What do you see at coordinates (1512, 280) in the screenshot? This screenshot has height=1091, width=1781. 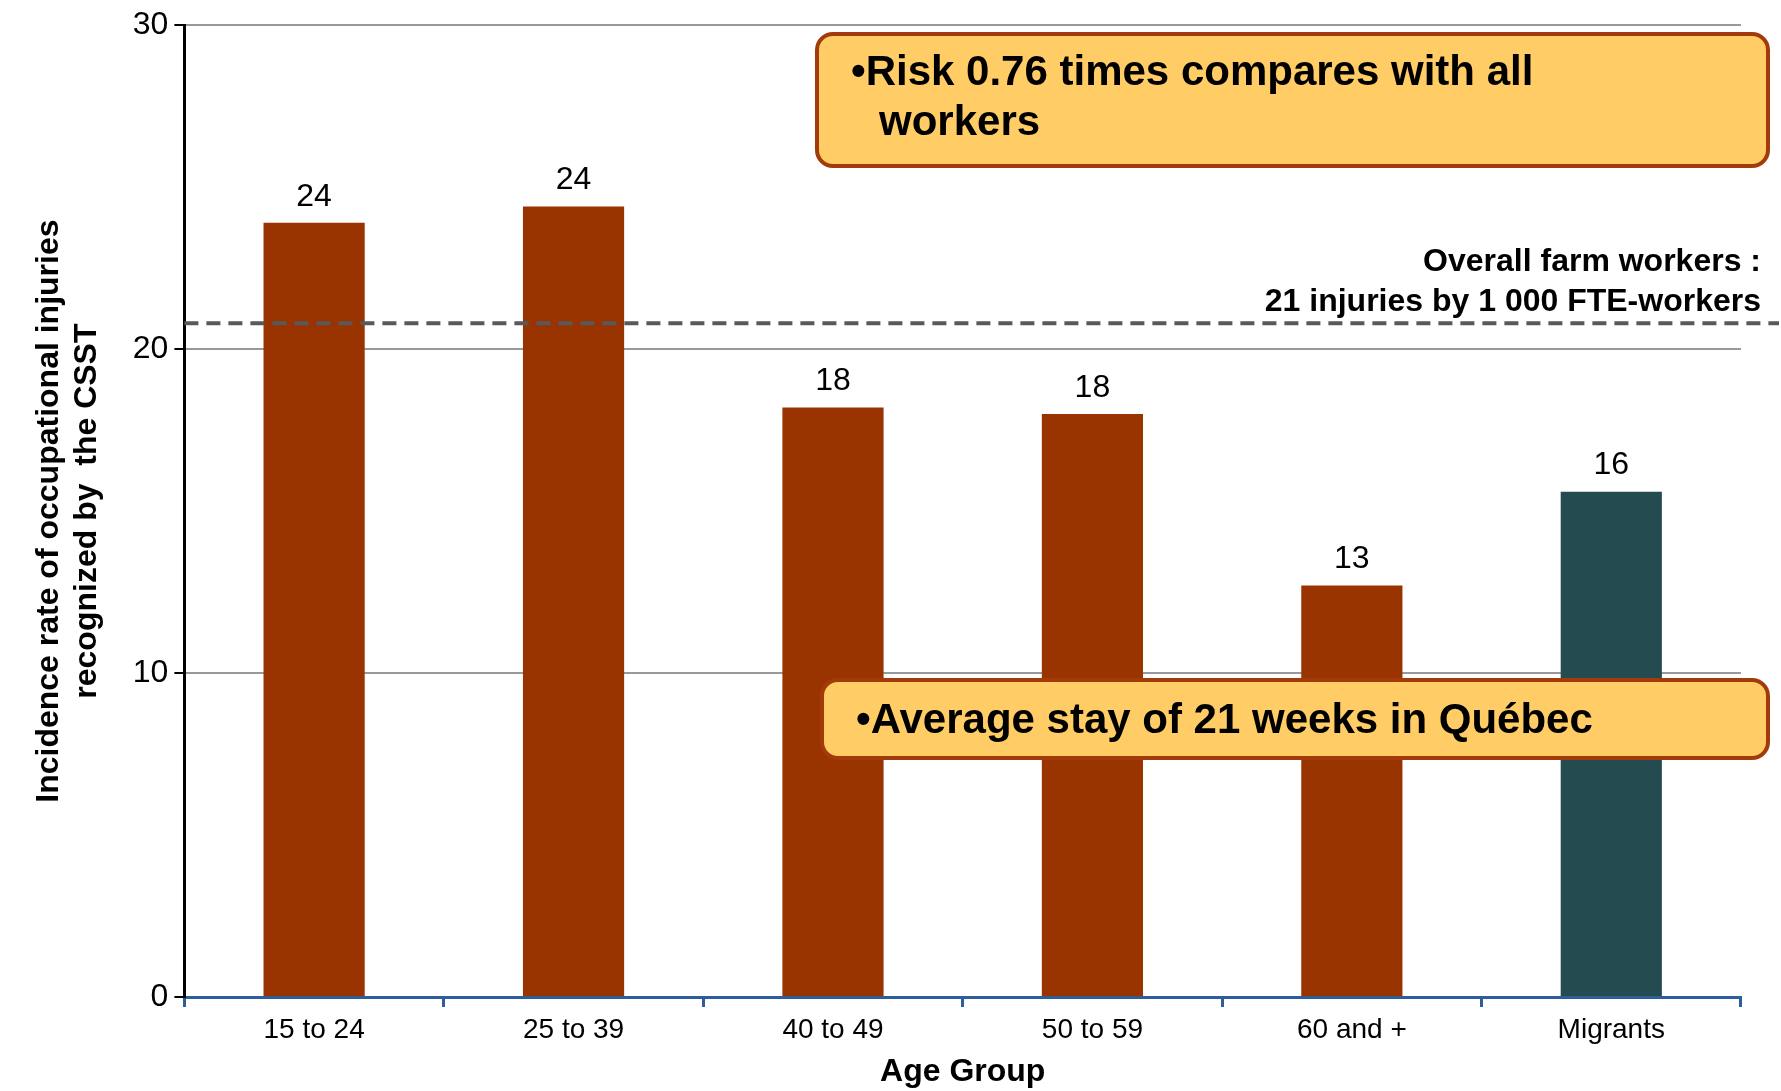 I see `ref-line-label: Overall farm workers : 21 injuries by 1 000 FTE-workers` at bounding box center [1512, 280].